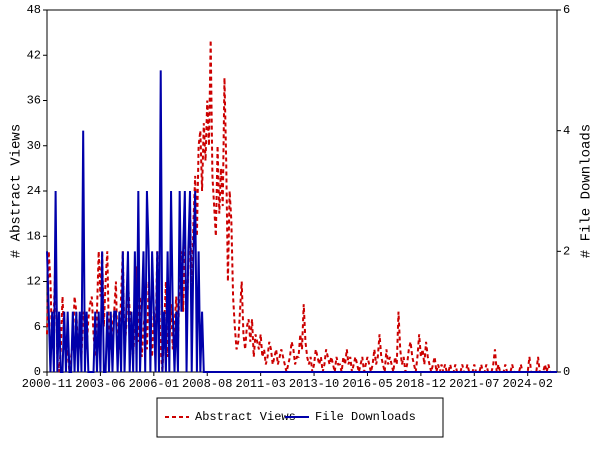  I want to click on x-tick-label: 2011-03, so click(260, 384).